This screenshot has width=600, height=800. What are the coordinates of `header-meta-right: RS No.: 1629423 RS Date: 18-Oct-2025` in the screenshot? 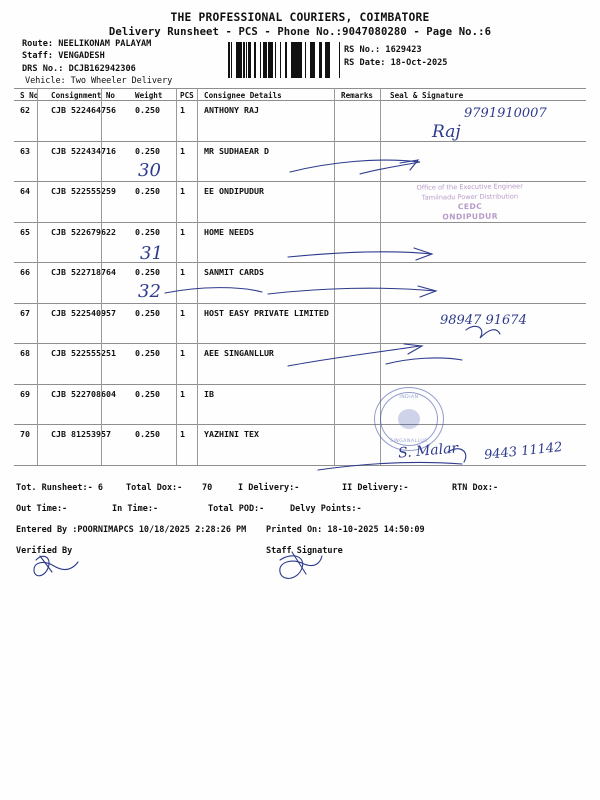 It's located at (395, 57).